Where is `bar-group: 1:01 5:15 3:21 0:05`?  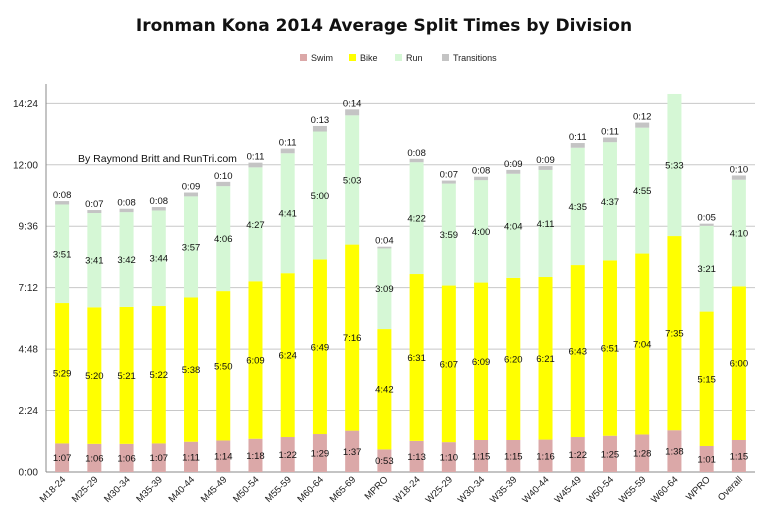
bar-group: 1:01 5:15 3:21 0:05 is located at coordinates (706, 342).